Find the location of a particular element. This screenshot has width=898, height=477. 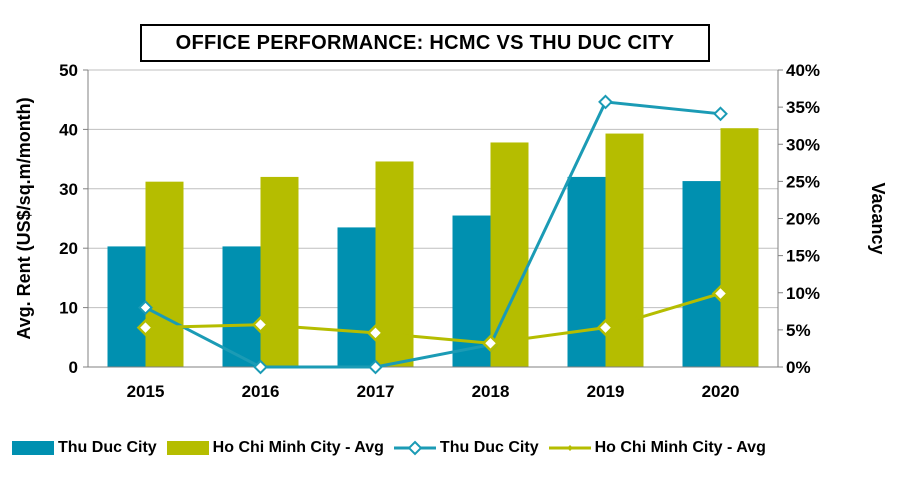

legend-label-thu-duc-line: Thu Duc City is located at coordinates (489, 447).